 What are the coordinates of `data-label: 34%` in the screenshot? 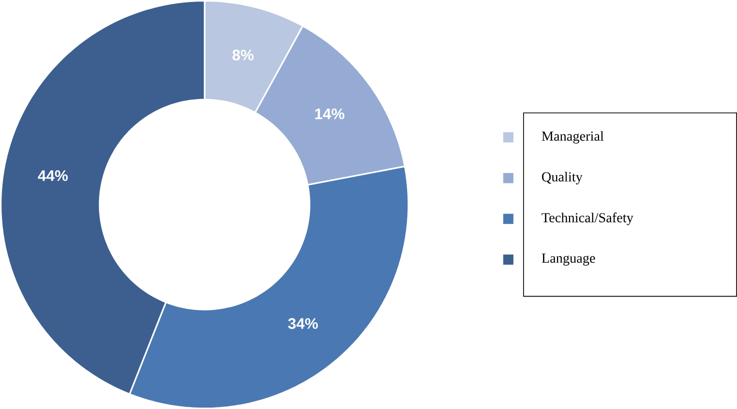 It's located at (303, 323).